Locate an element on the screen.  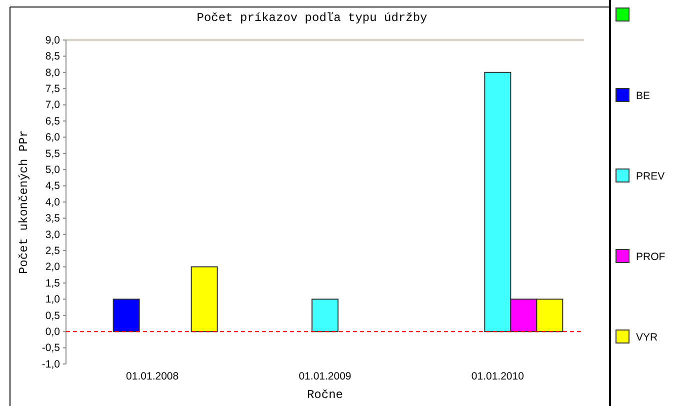
y-tick-label: 3,5 is located at coordinates (52, 218).